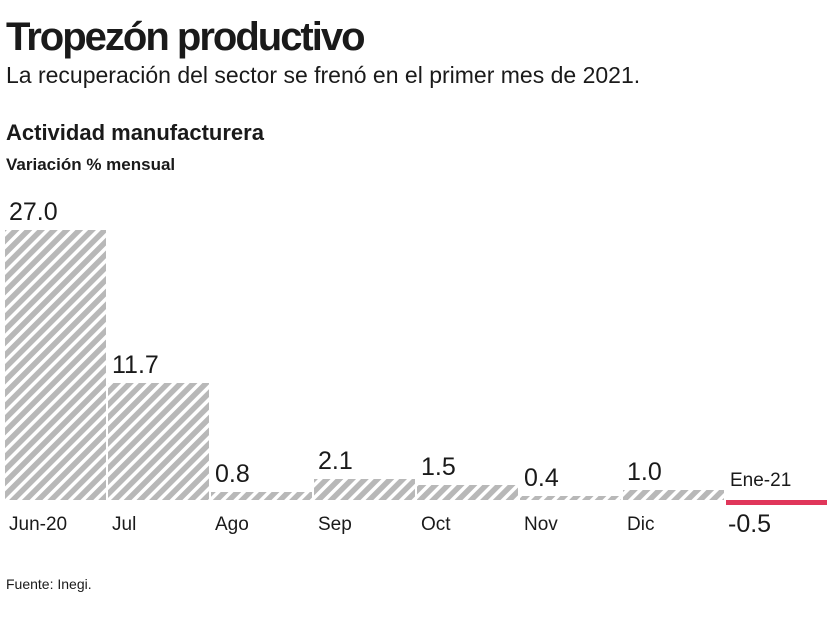 This screenshot has height=620, width=831. Describe the element at coordinates (335, 524) in the screenshot. I see `x-tick-label: Sep` at that location.